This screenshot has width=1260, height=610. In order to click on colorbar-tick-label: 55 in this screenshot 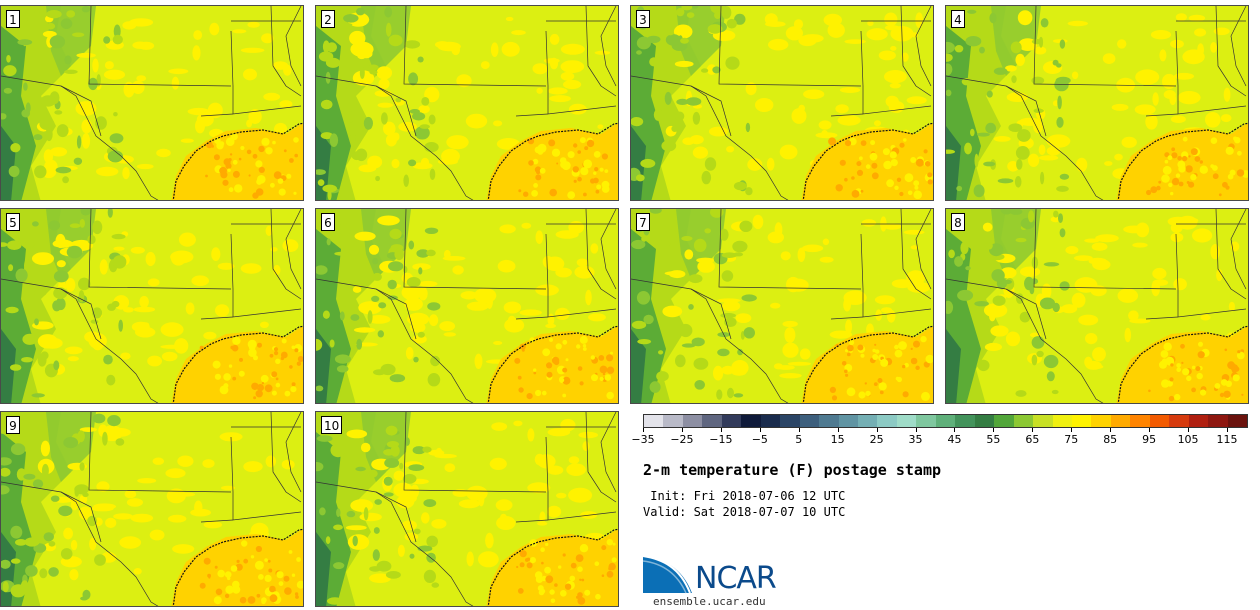, I will do `click(993, 439)`.